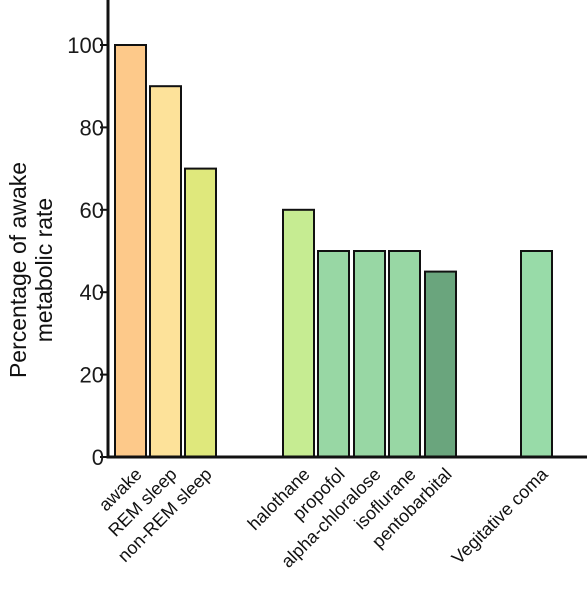 This screenshot has height=600, width=587. What do you see at coordinates (92, 292) in the screenshot?
I see `y-tick-label-40: 40` at bounding box center [92, 292].